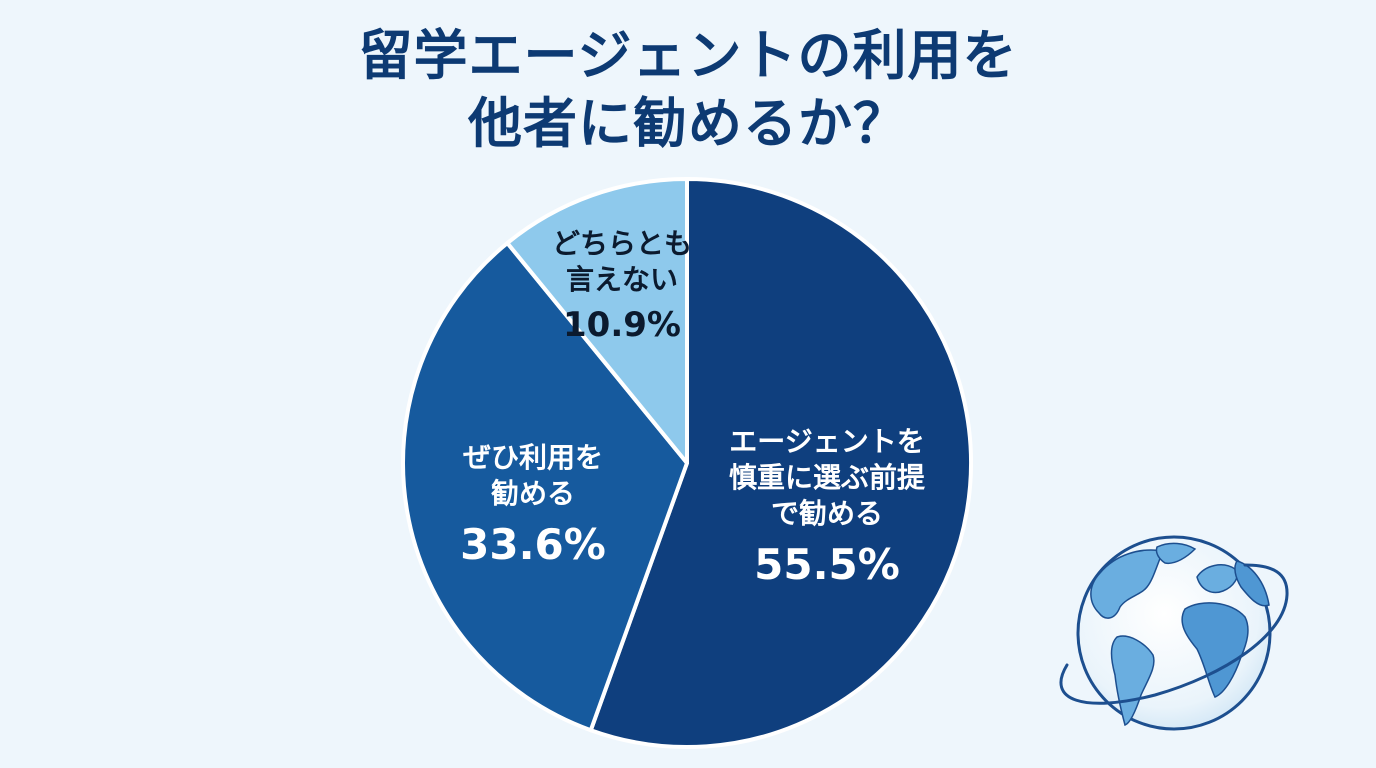 The height and width of the screenshot is (768, 1376). Describe the element at coordinates (622, 243) in the screenshot. I see `slice-name-line: どちらとも` at that location.